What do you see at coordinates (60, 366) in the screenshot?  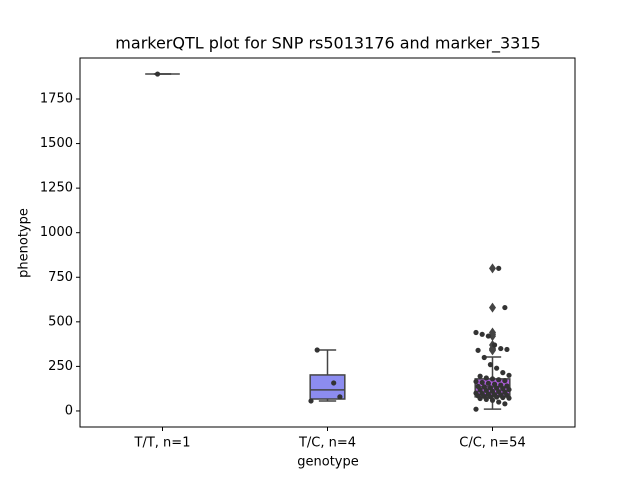 I see `y-tick-label: 250` at bounding box center [60, 366].